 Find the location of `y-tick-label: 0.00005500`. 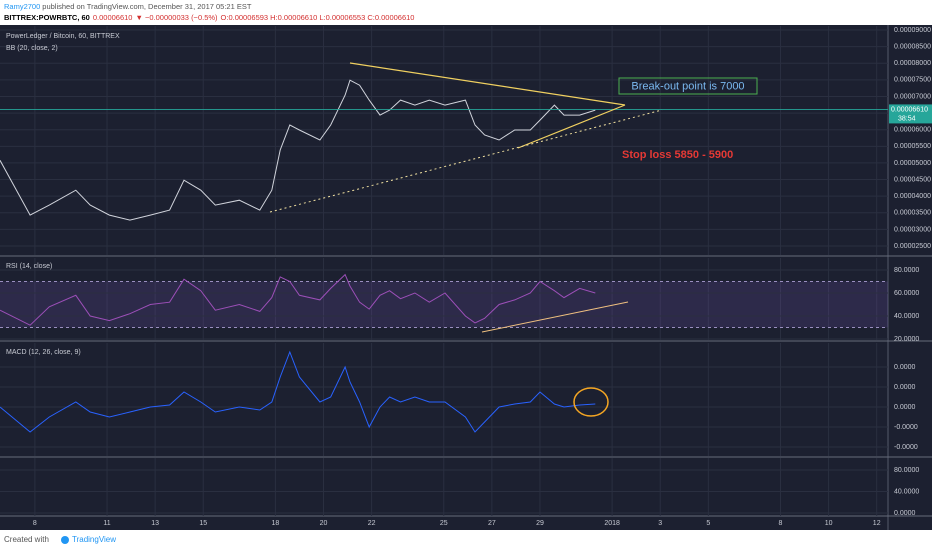

y-tick-label: 0.00005500 is located at coordinates (912, 146).